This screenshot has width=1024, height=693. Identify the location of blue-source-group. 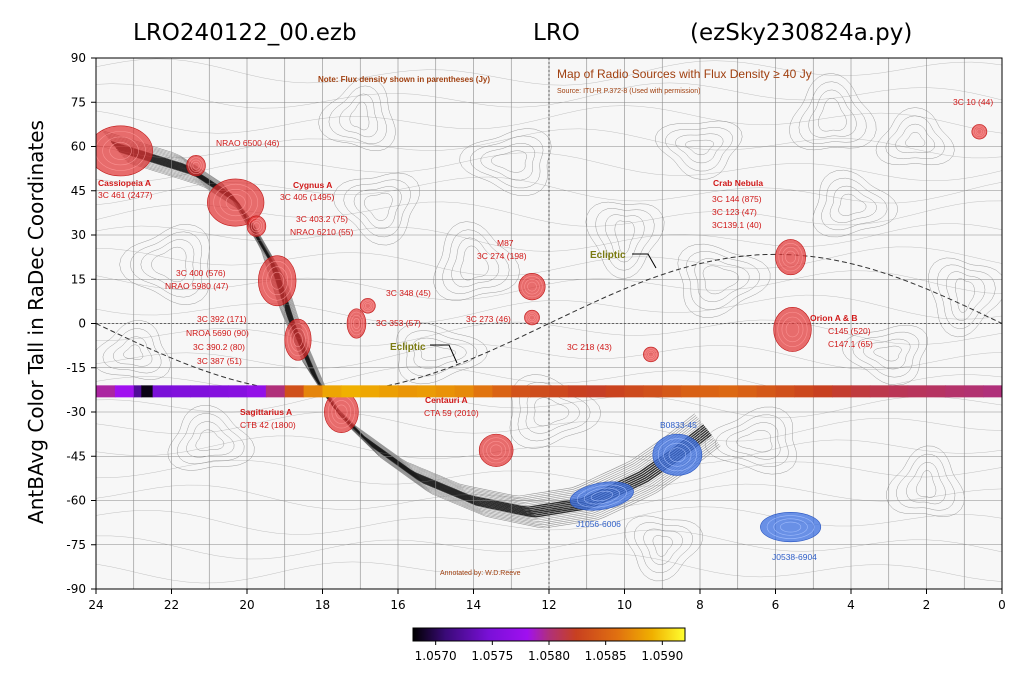
(677, 454).